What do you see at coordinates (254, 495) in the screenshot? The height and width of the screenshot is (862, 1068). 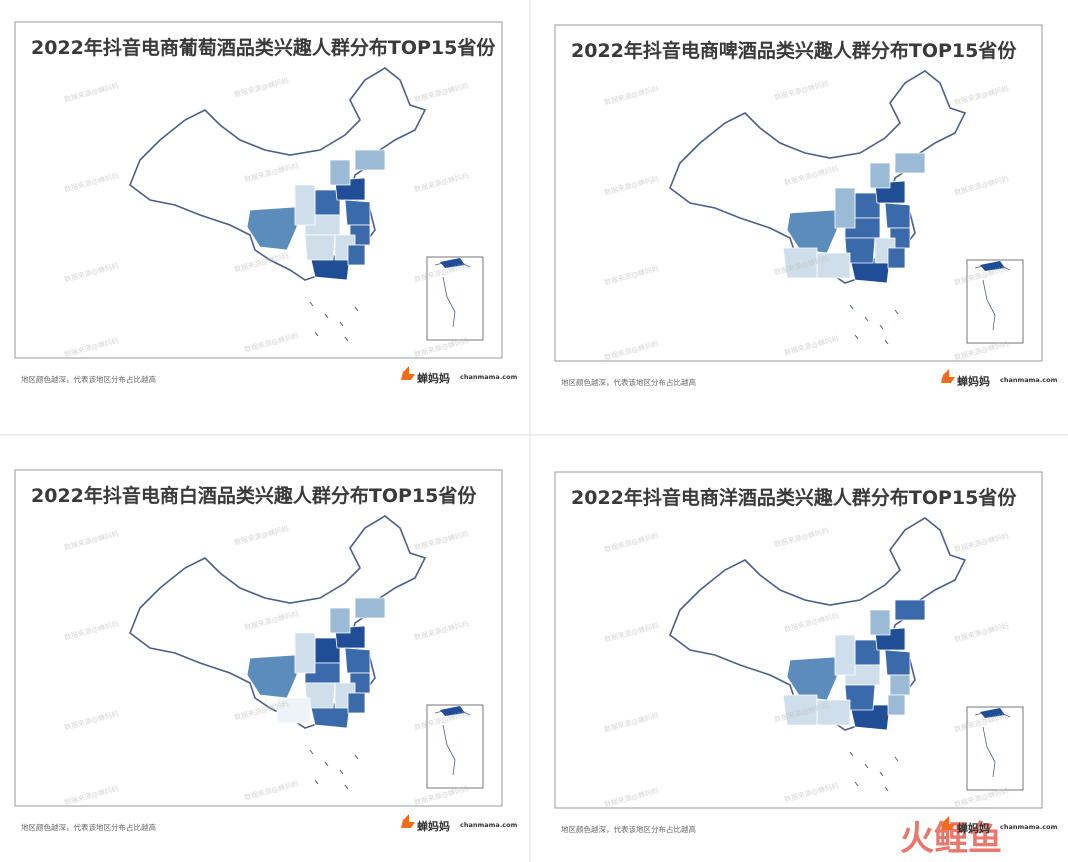 I see `panel-title: 2022年抖音电商白酒品类兴趣人群分布TOP15省份` at bounding box center [254, 495].